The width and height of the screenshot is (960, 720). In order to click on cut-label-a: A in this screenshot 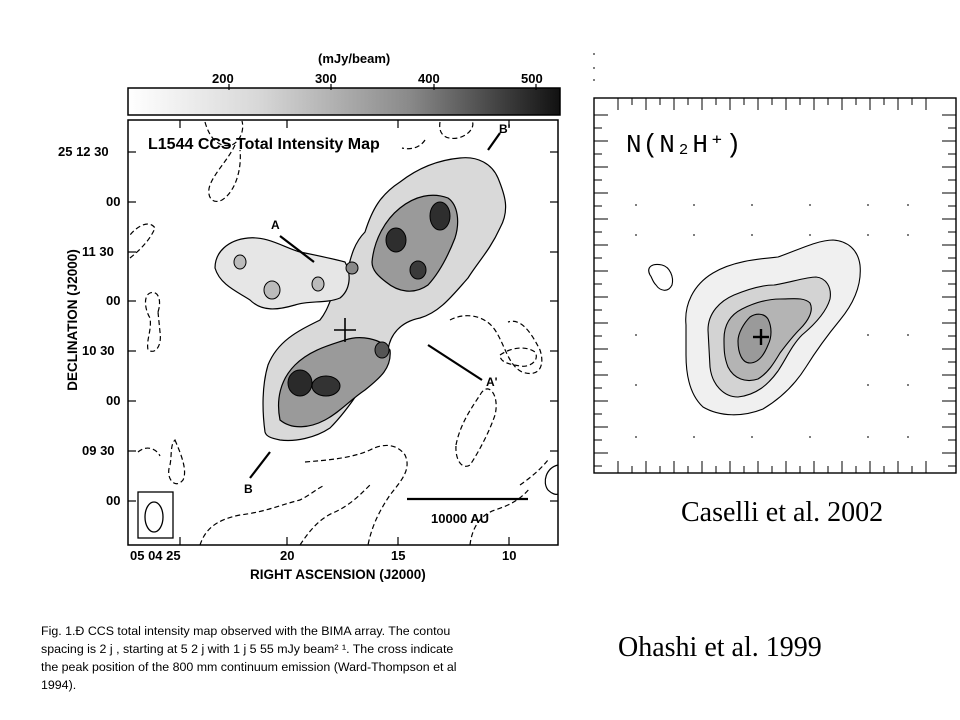, I will do `click(275, 225)`.